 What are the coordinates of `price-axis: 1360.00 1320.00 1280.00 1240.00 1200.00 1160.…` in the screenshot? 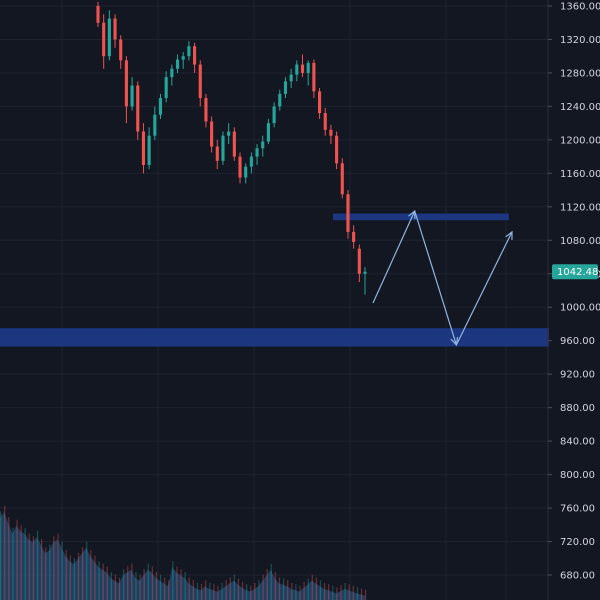 It's located at (573, 300).